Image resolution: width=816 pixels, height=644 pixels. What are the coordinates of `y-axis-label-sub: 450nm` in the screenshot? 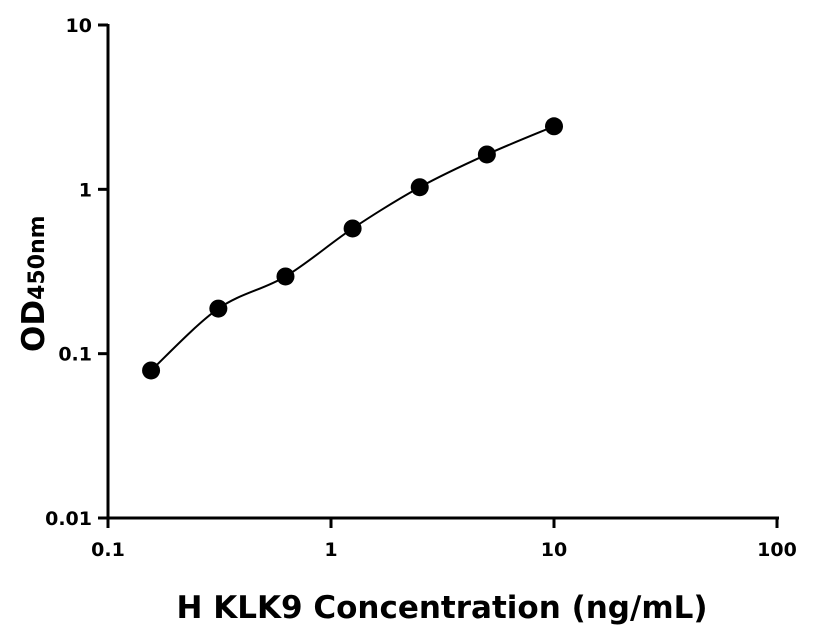 It's located at (37, 257).